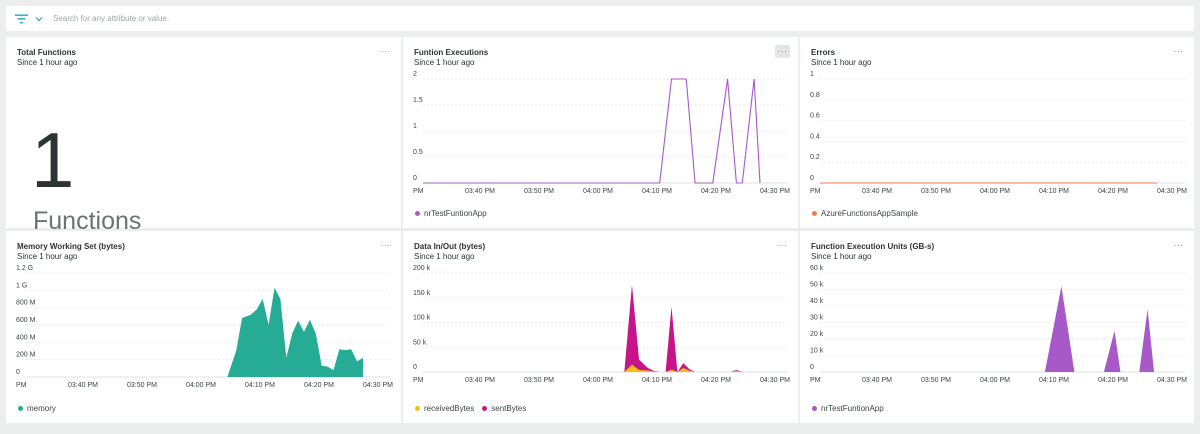 This screenshot has width=1200, height=434. Describe the element at coordinates (823, 52) in the screenshot. I see `panel-title: Errors` at that location.